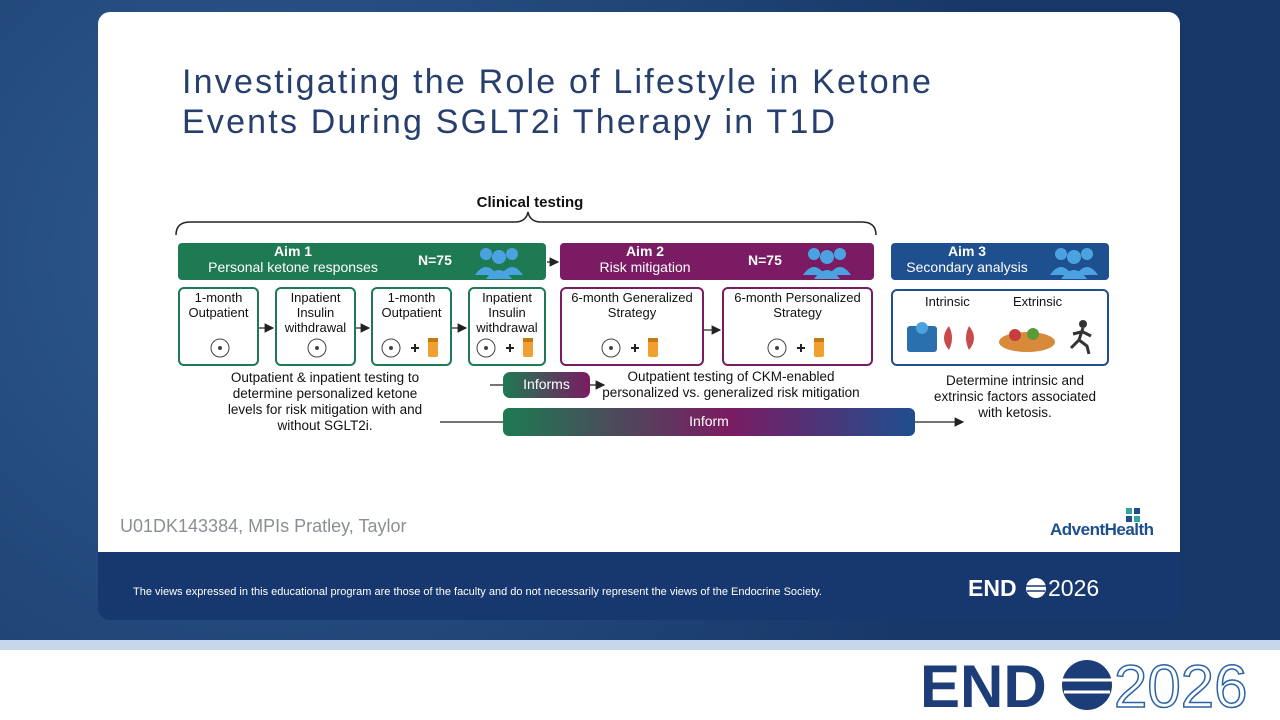 This screenshot has height=720, width=1280. I want to click on step-text: 6-month Personalized Strategy, so click(797, 305).